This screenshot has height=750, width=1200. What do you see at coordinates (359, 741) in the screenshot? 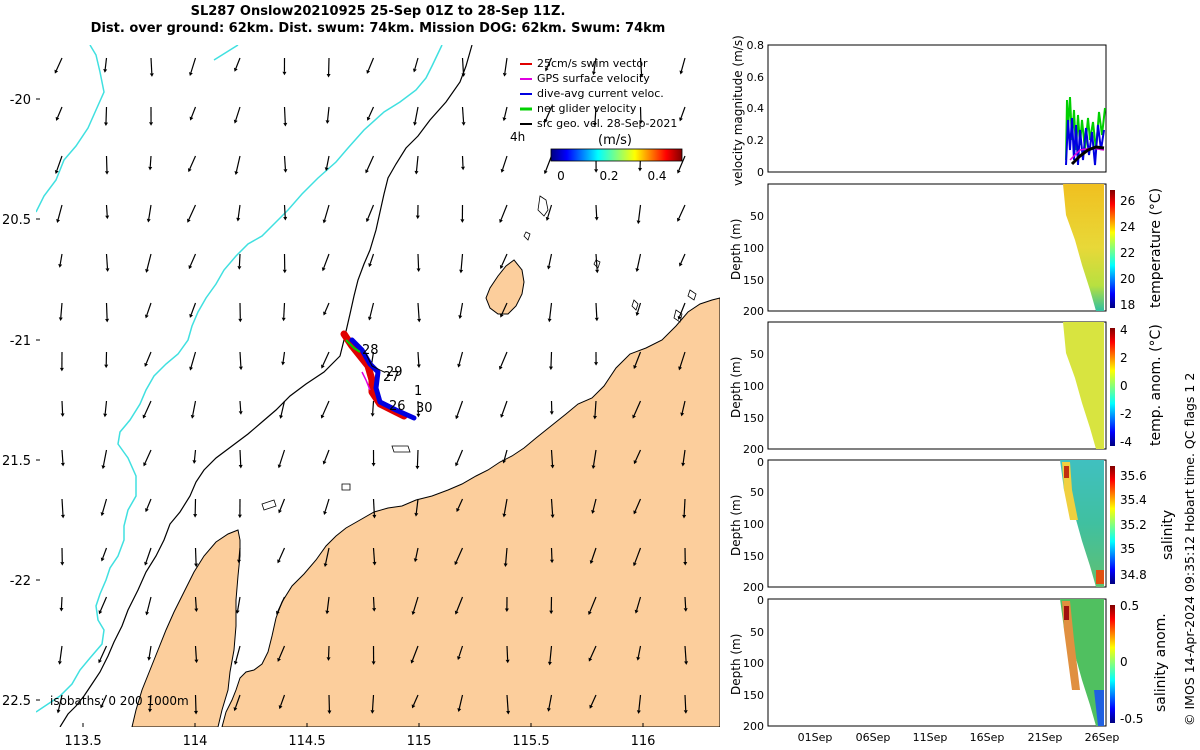
I see `map-lon-axis: 113.5 114 114.5 115 115.5 116` at bounding box center [359, 741].